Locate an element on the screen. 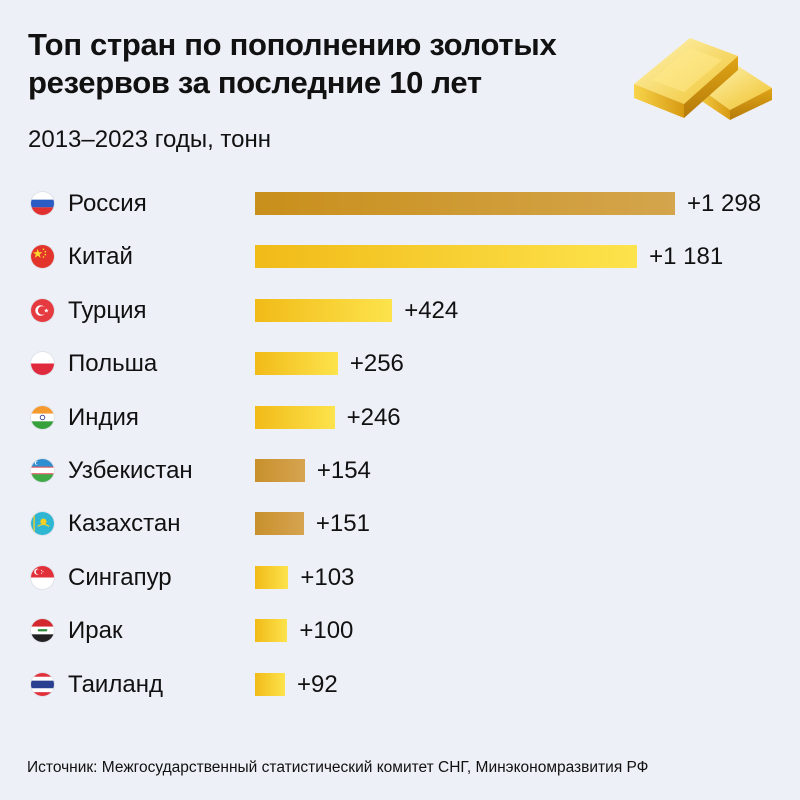 This screenshot has height=800, width=800. category-label: Узбекистан is located at coordinates (130, 470).